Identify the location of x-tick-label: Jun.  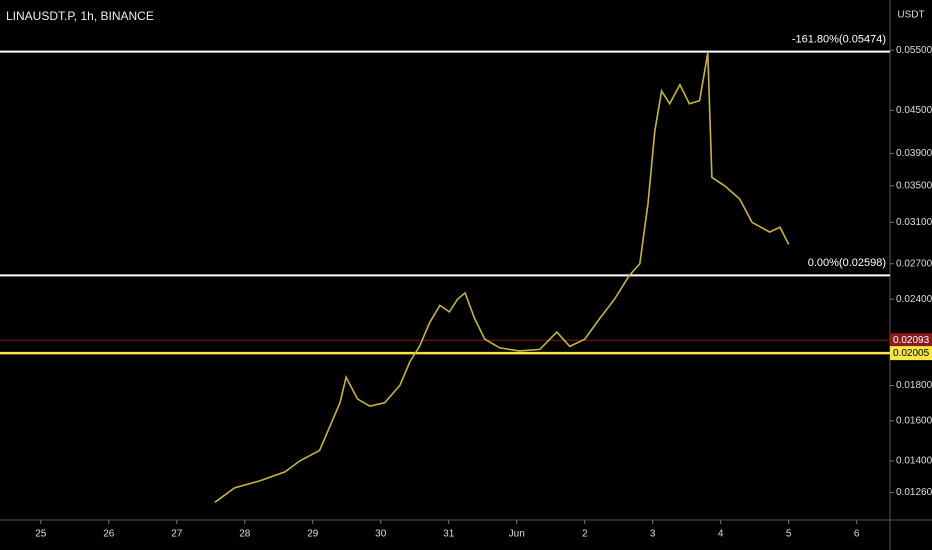
(517, 534).